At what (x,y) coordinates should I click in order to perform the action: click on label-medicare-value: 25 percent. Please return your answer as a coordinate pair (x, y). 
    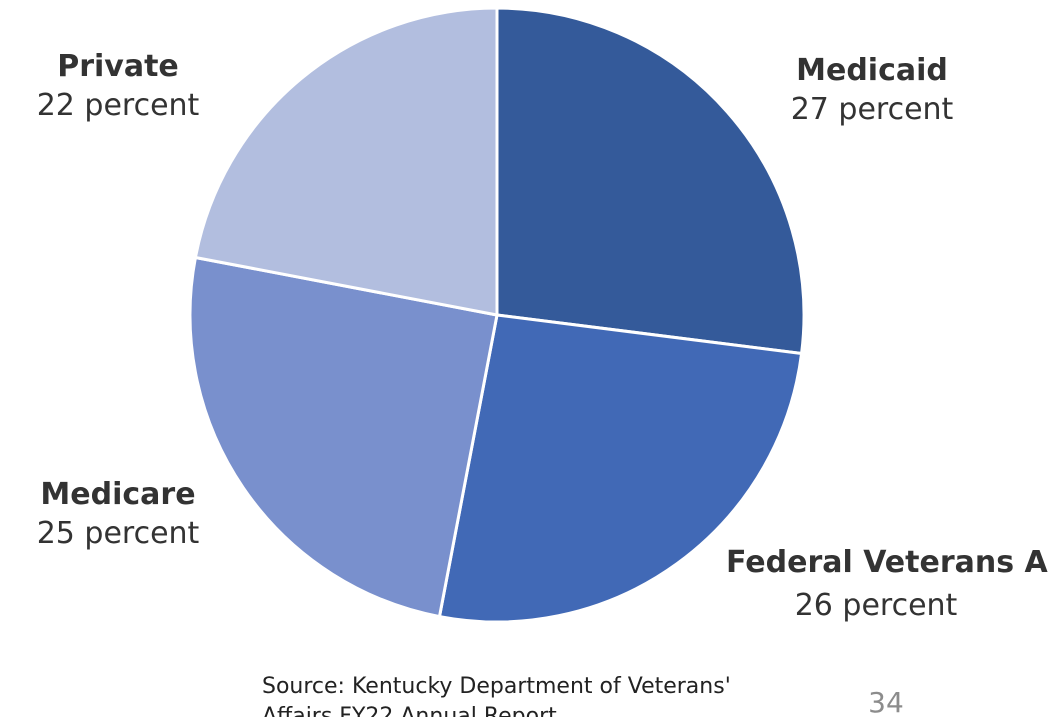
    Looking at the image, I should click on (118, 533).